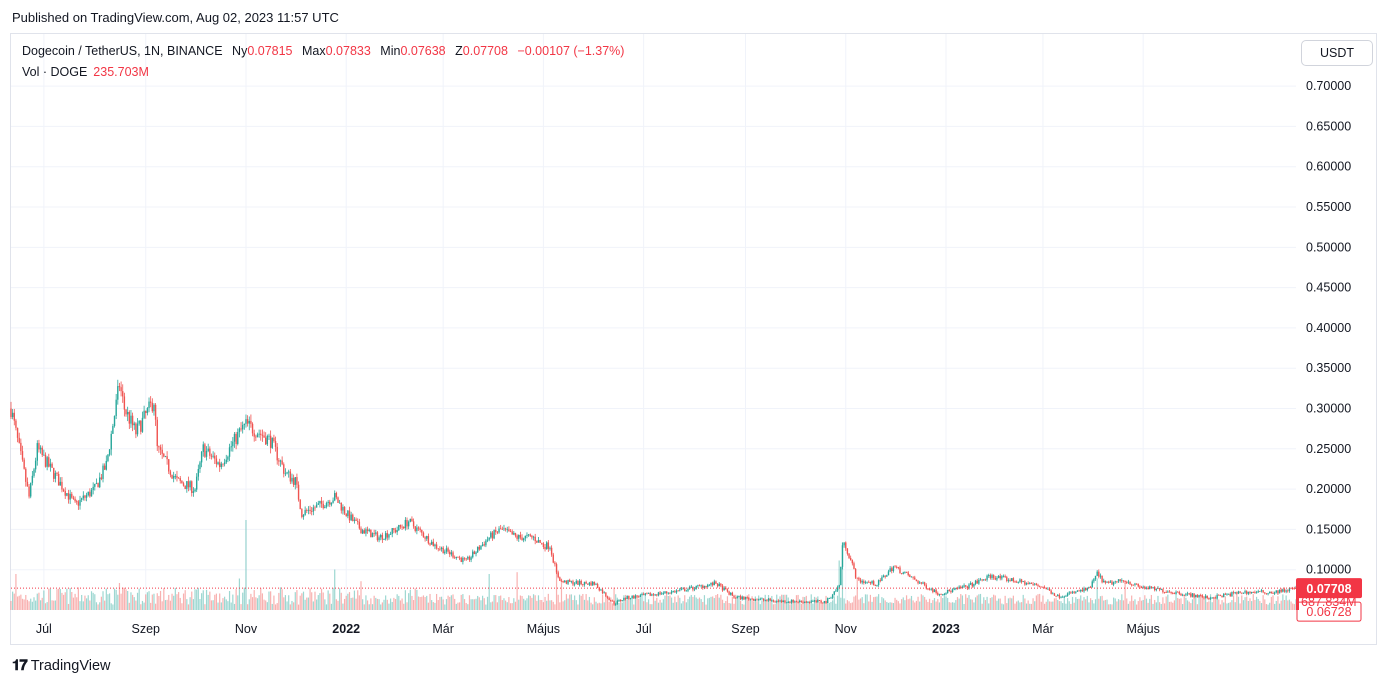 This screenshot has height=687, width=1389. I want to click on open-label: Ny, so click(240, 51).